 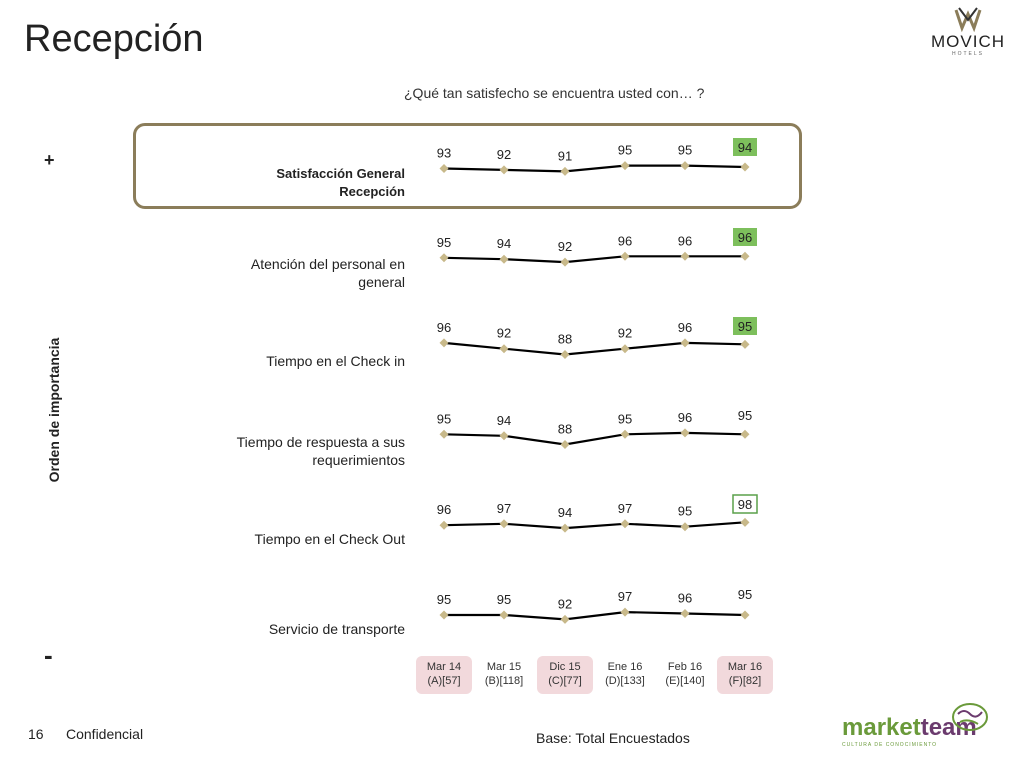 What do you see at coordinates (968, 20) in the screenshot?
I see `movich-m-icon` at bounding box center [968, 20].